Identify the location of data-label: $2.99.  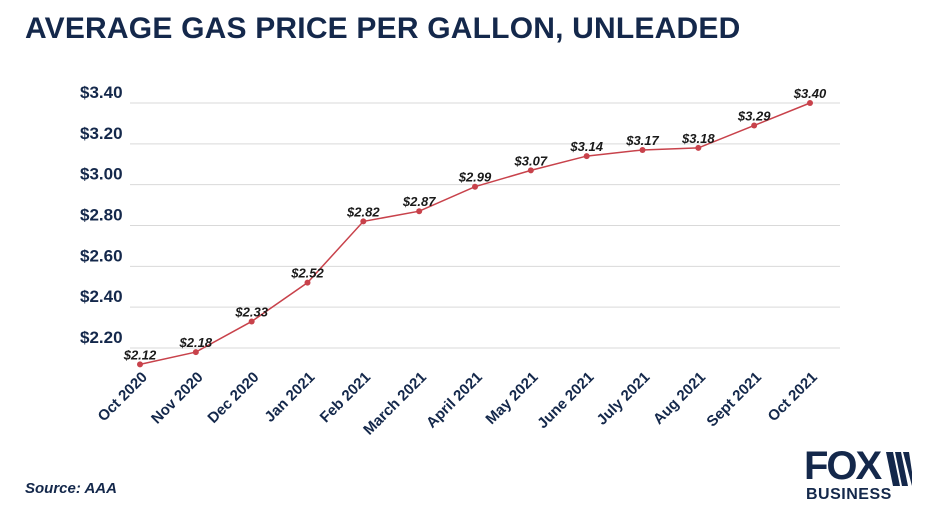
(475, 177).